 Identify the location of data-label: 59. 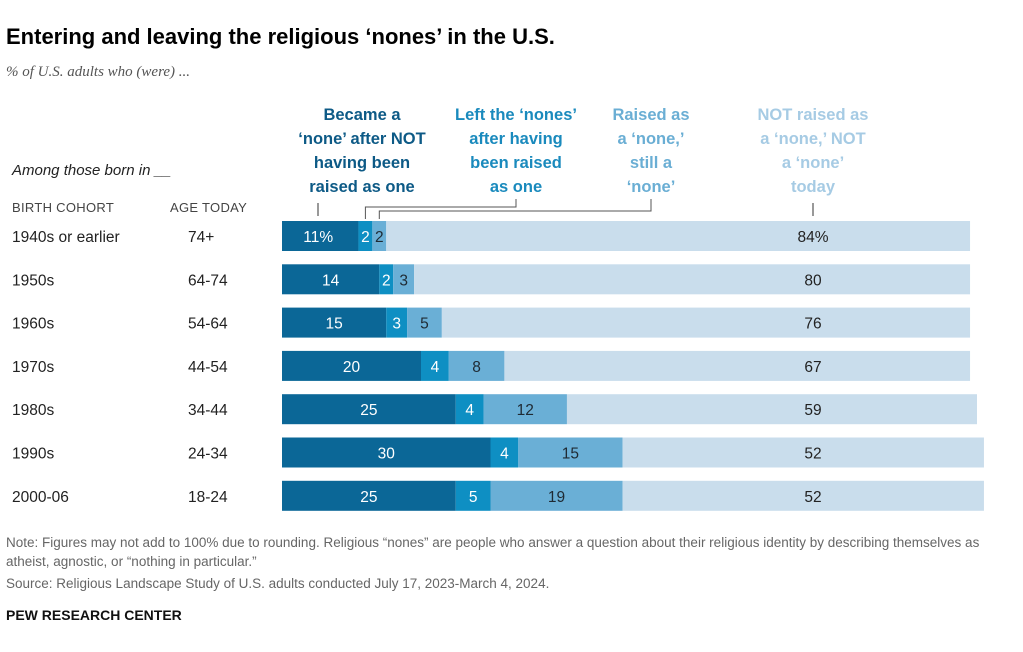
(812, 410).